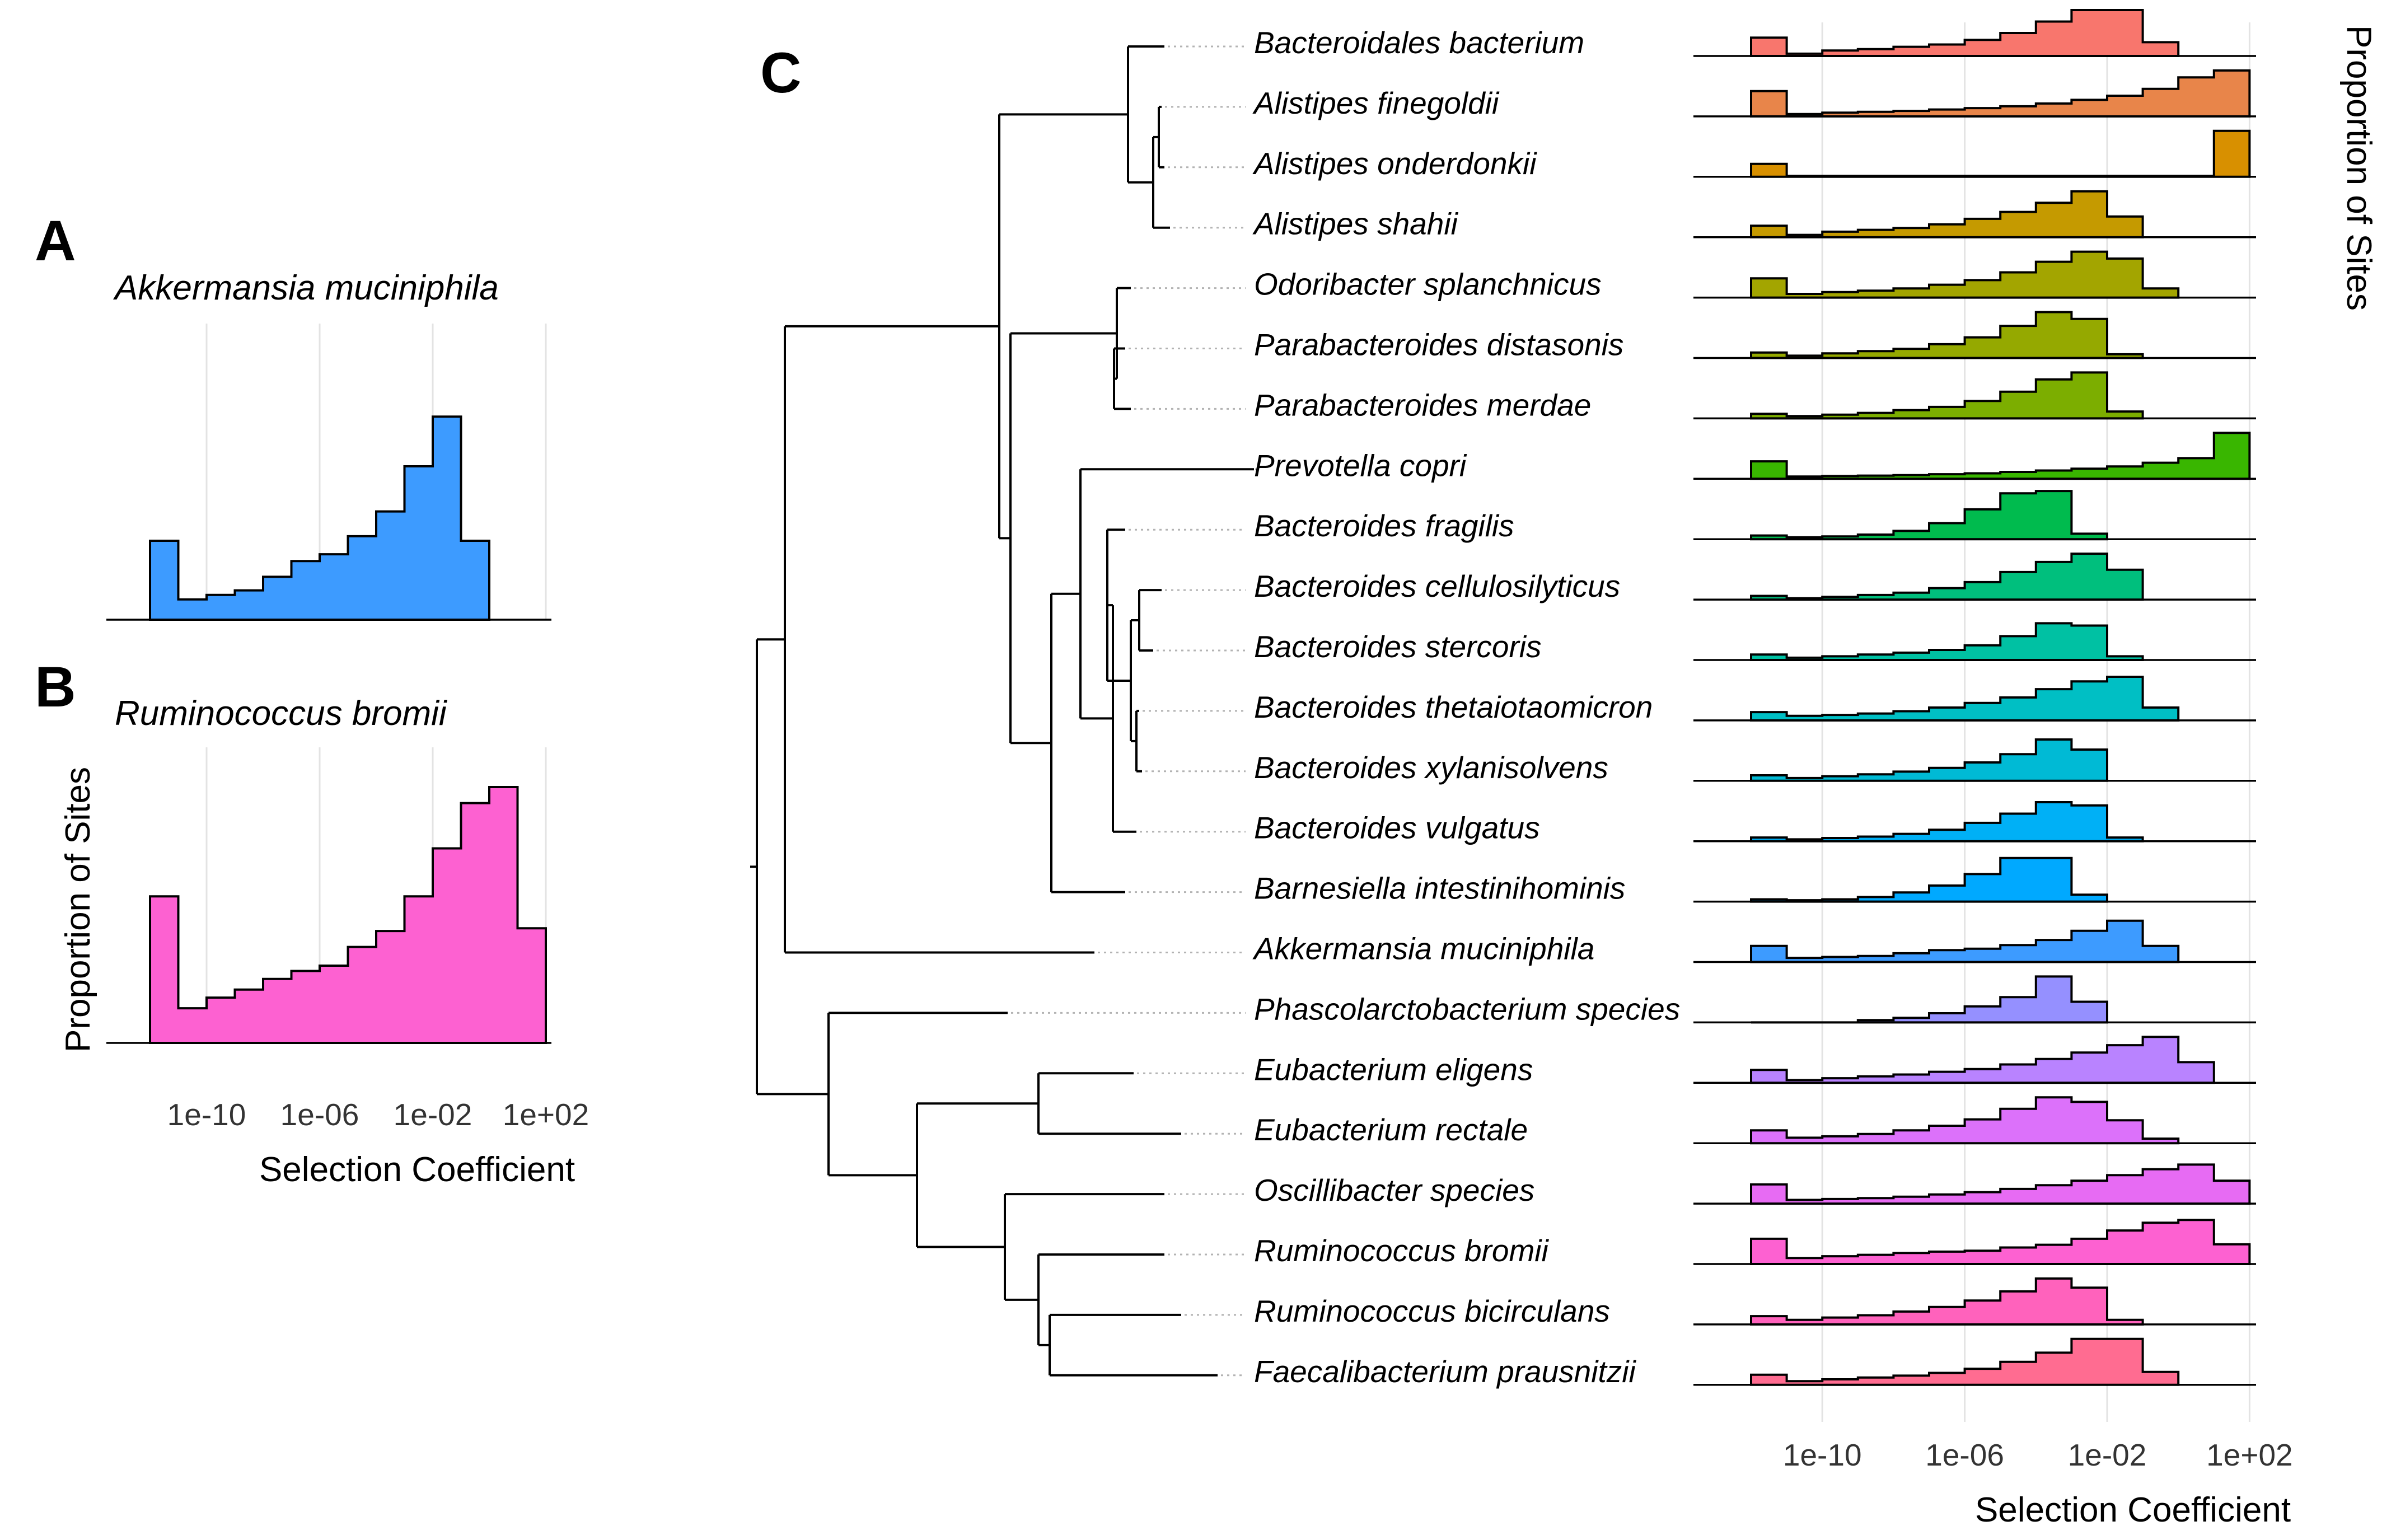 This screenshot has width=2396, height=1540. I want to click on panel-b-x-axis-title: Selection Coefficient, so click(417, 1169).